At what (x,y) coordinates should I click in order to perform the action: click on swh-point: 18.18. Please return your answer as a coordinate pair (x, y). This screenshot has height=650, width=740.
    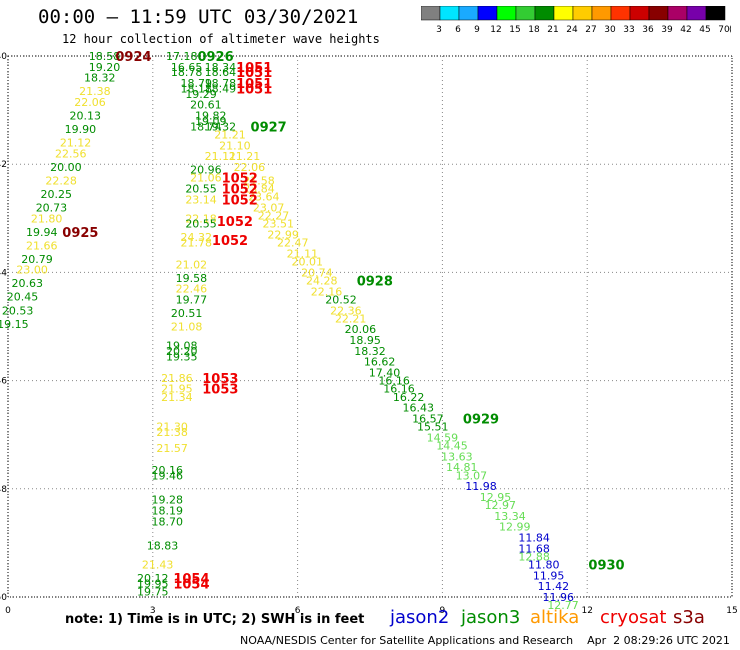
    Looking at the image, I should click on (196, 88).